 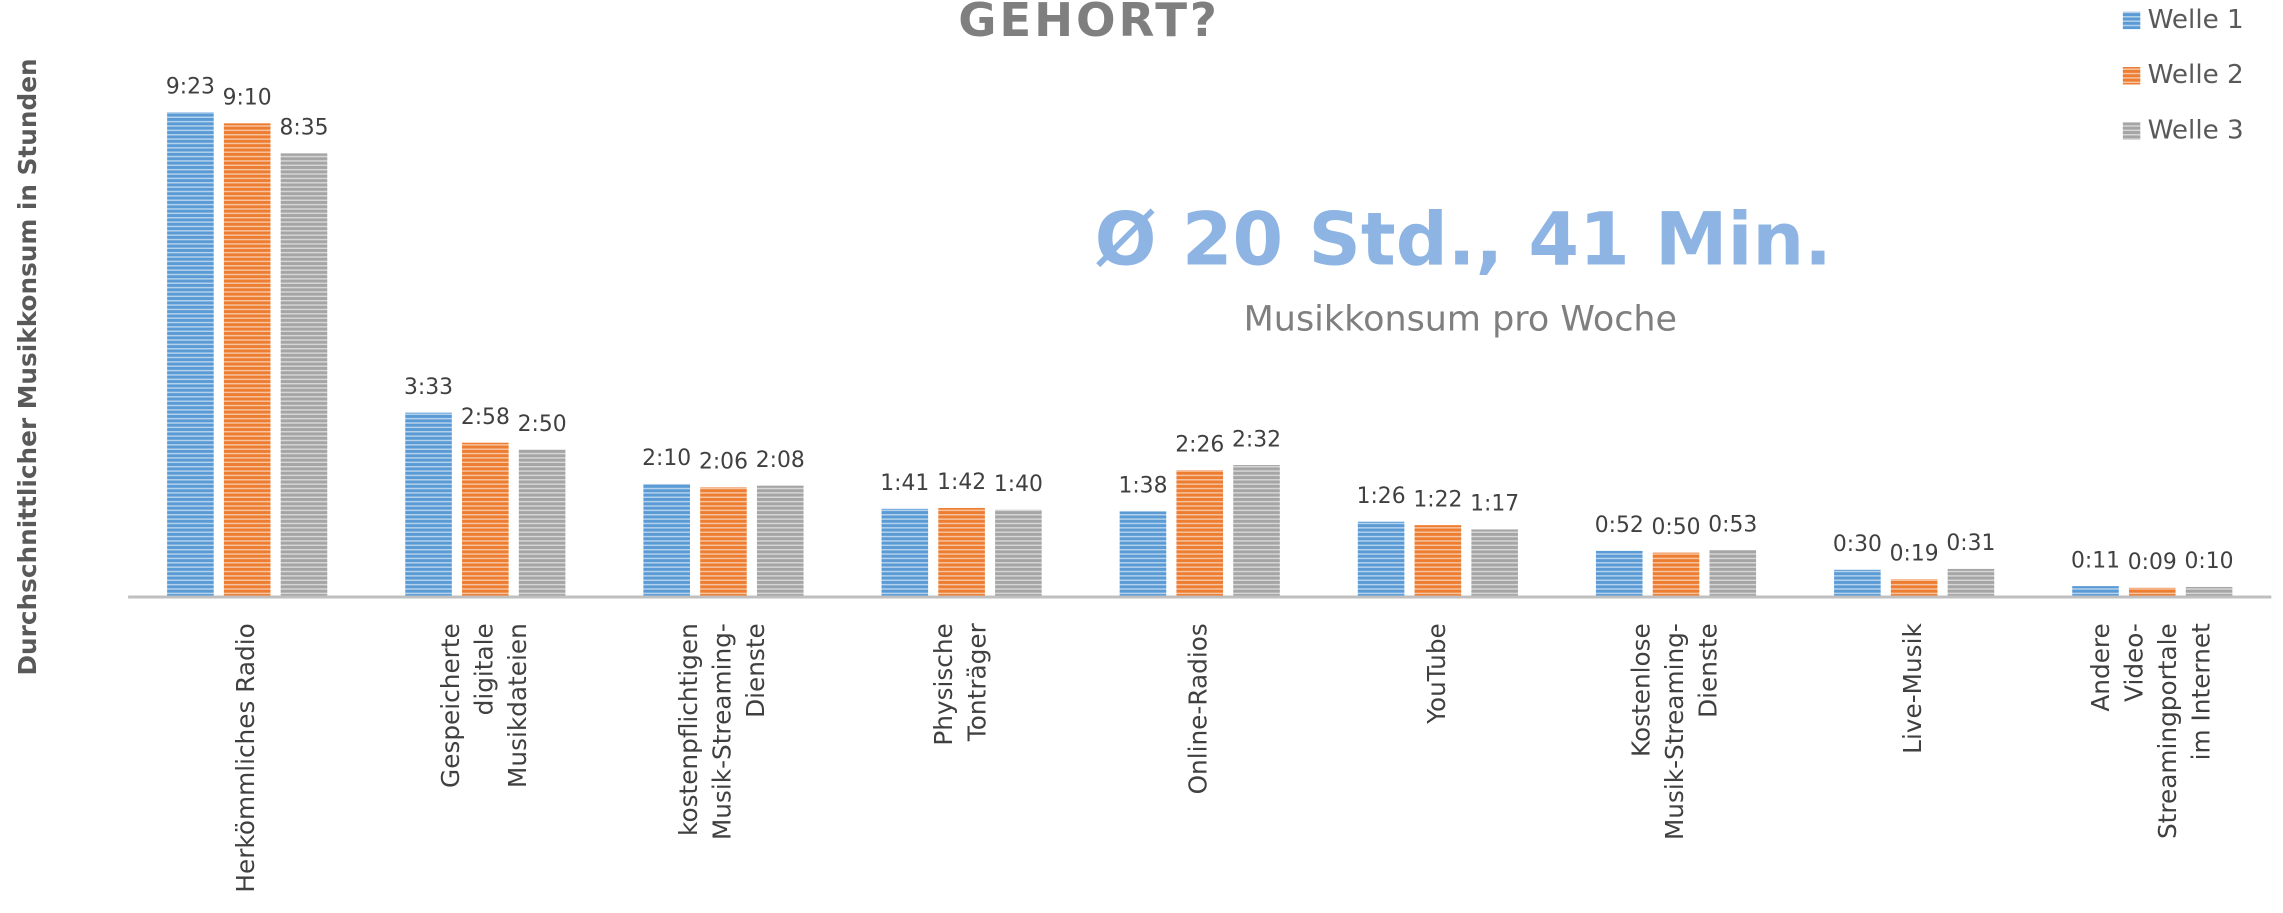 I want to click on value-label: 9:23, so click(x=190, y=86).